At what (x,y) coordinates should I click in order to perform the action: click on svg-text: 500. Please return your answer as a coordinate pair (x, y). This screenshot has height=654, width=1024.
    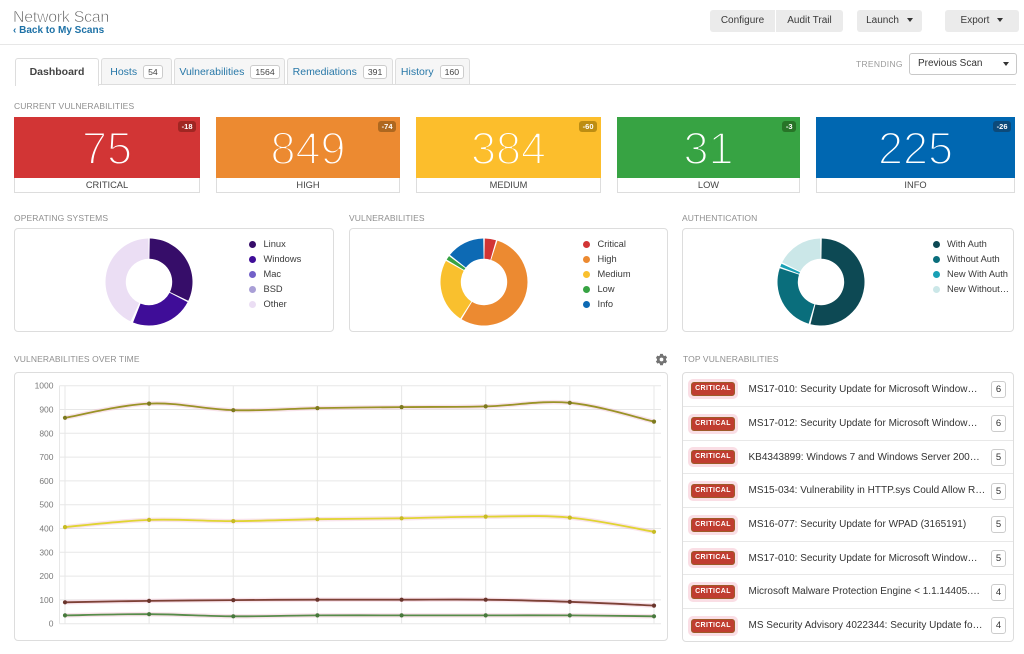
    Looking at the image, I should click on (46, 504).